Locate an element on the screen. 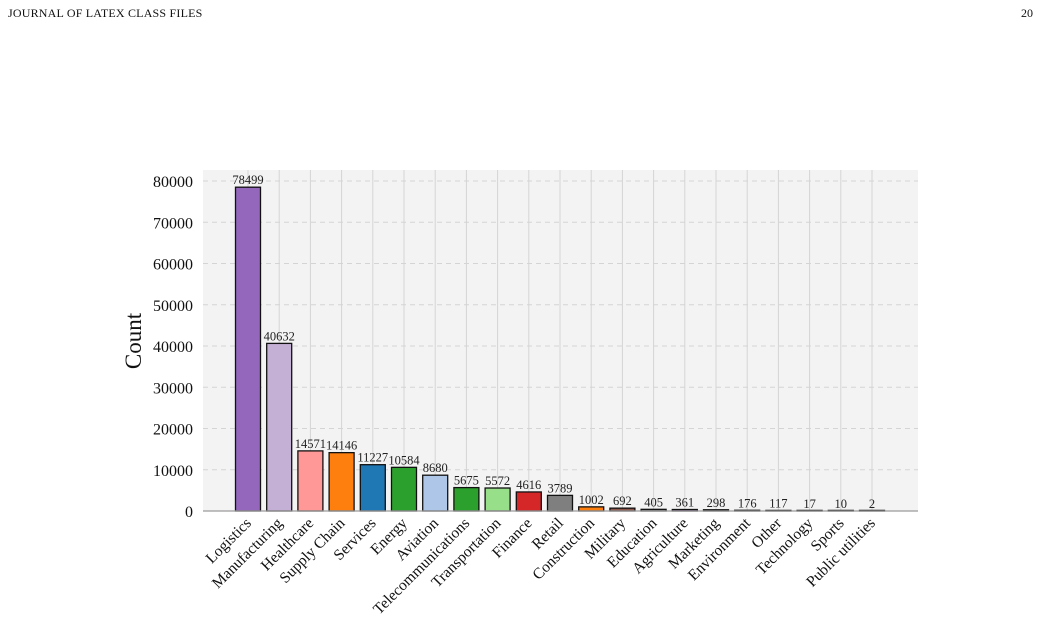 The image size is (1041, 635). y-tick-label: 50000 is located at coordinates (173, 306).